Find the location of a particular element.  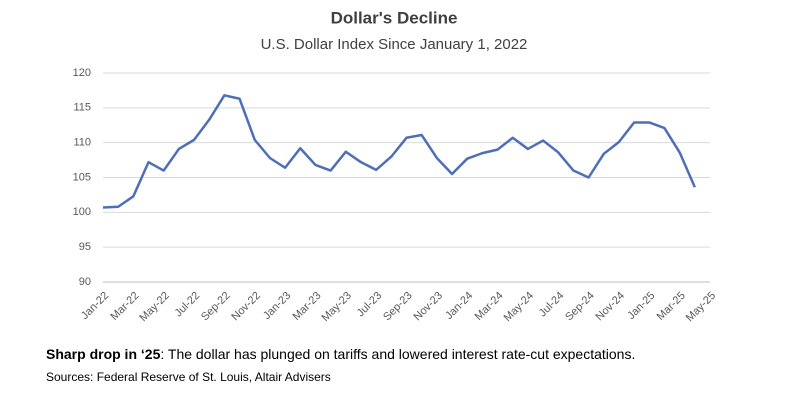

x-tick-label: Jan-22 is located at coordinates (95, 306).